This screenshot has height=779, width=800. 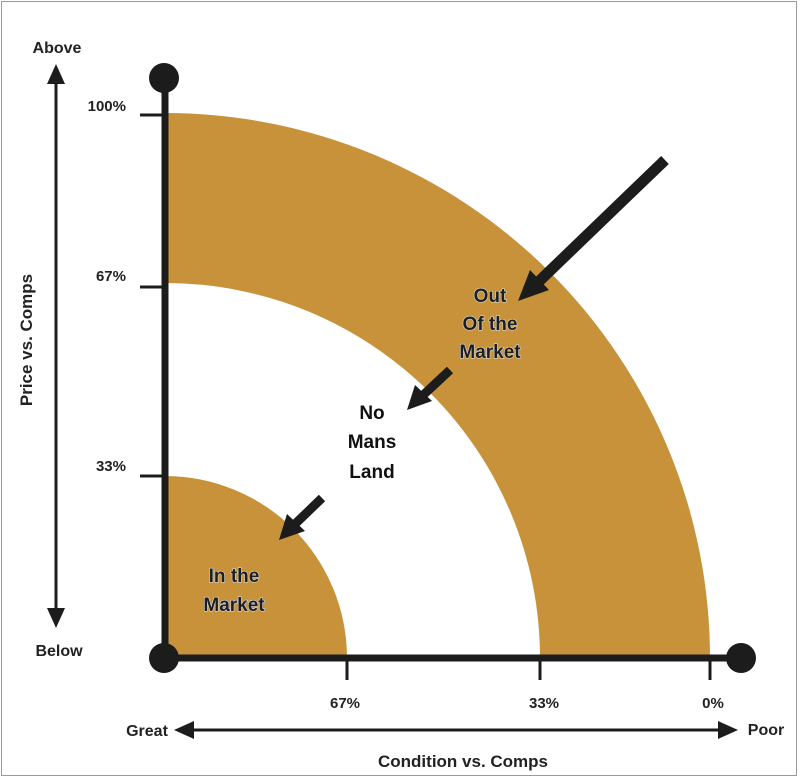 I want to click on y-tick-label-67: 67%, so click(x=111, y=276).